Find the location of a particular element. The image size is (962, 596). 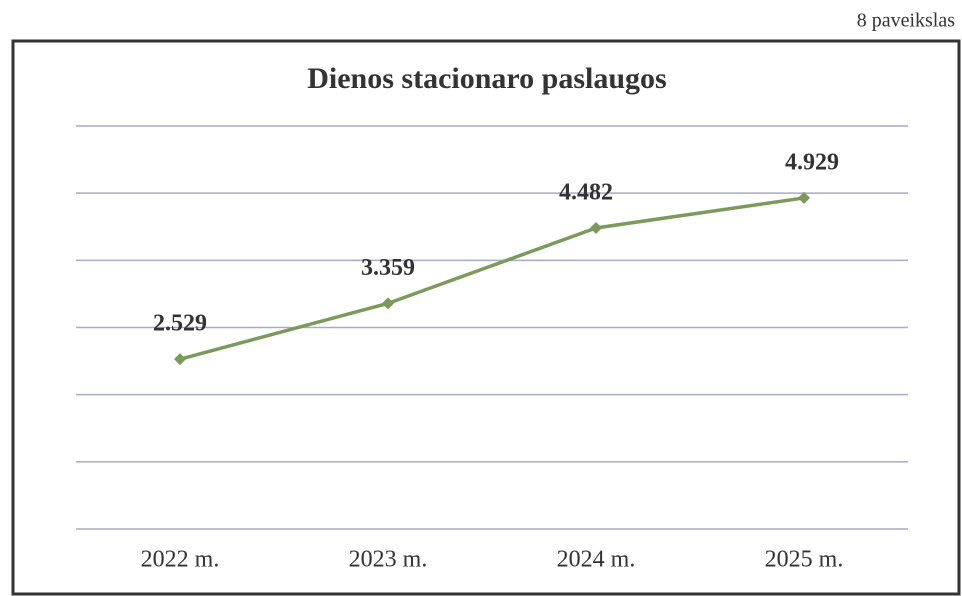

data-label: 3.359 is located at coordinates (388, 268).